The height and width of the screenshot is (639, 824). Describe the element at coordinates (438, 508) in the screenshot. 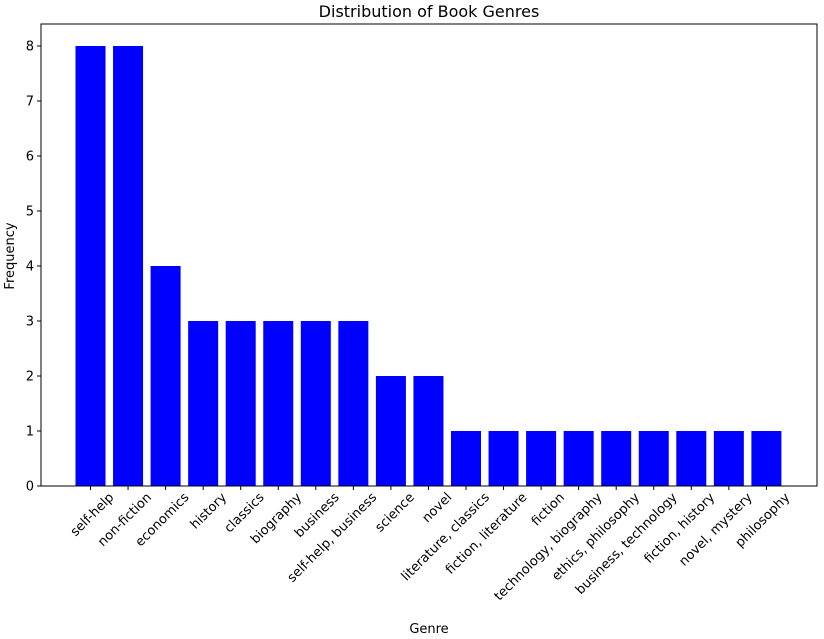

I see `x-tick-label: novel` at that location.